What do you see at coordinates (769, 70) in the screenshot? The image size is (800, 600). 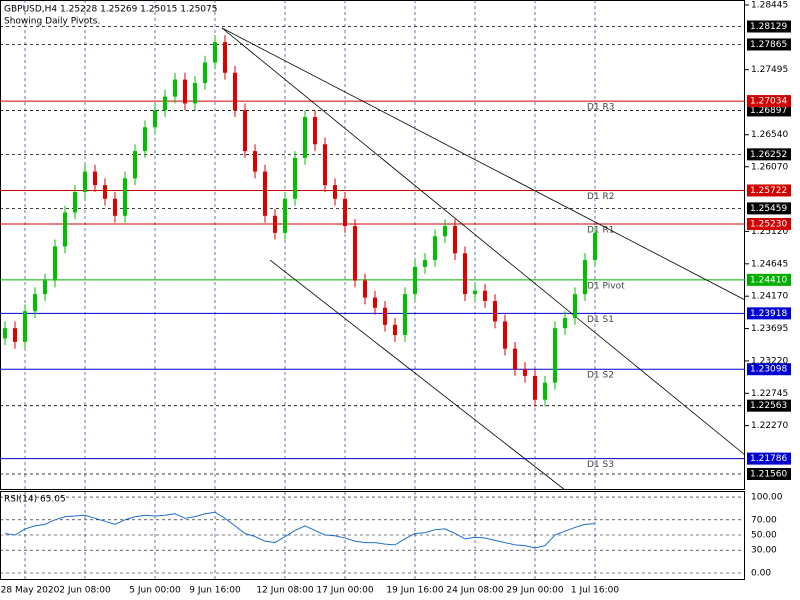 I see `y-tick-label: 1.27495` at bounding box center [769, 70].